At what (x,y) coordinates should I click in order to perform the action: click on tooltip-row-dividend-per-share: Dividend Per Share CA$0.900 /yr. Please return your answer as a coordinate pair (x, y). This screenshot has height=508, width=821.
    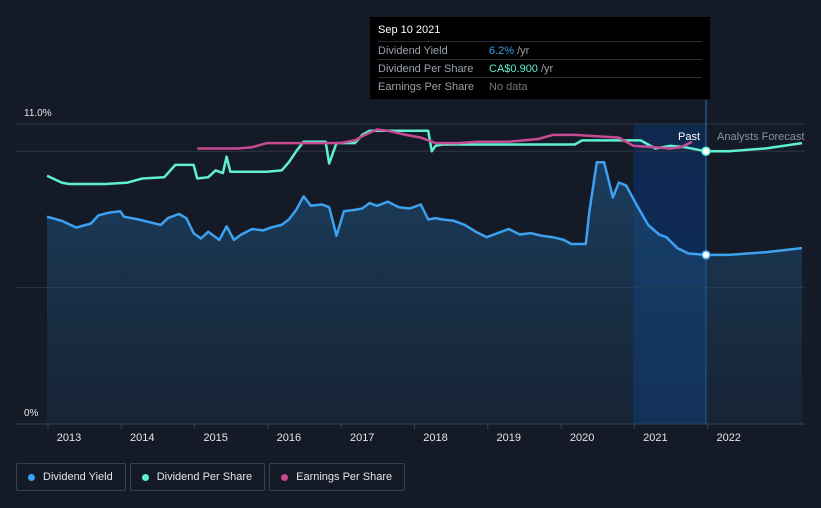
    Looking at the image, I should click on (540, 68).